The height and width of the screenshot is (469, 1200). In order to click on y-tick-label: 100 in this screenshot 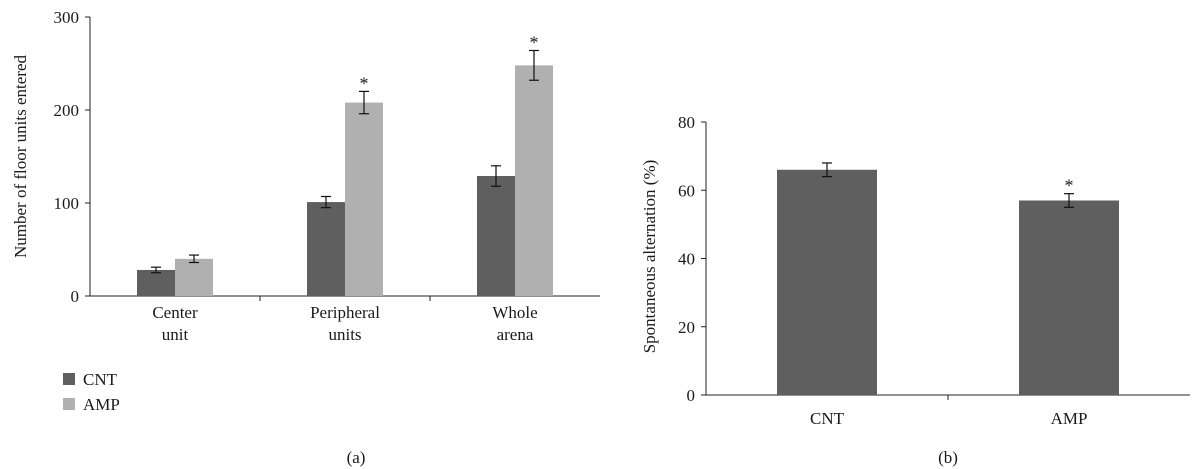, I will do `click(67, 203)`.